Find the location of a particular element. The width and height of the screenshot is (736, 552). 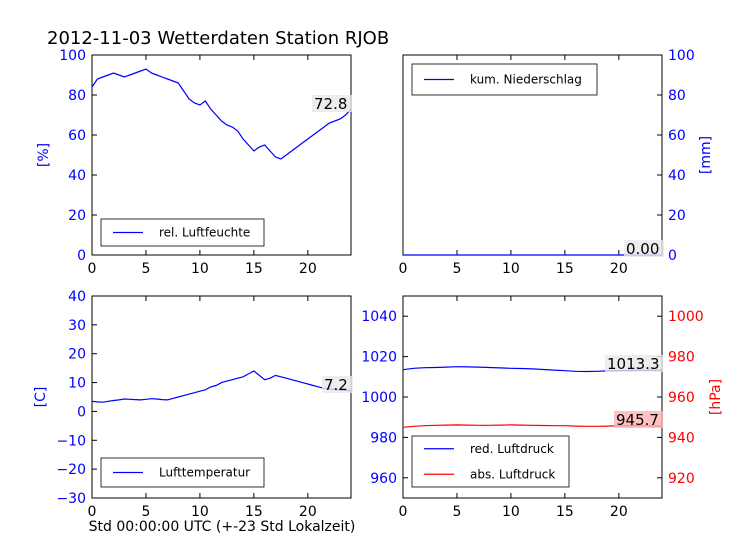

temperature-xtick-label: 10 is located at coordinates (200, 512).